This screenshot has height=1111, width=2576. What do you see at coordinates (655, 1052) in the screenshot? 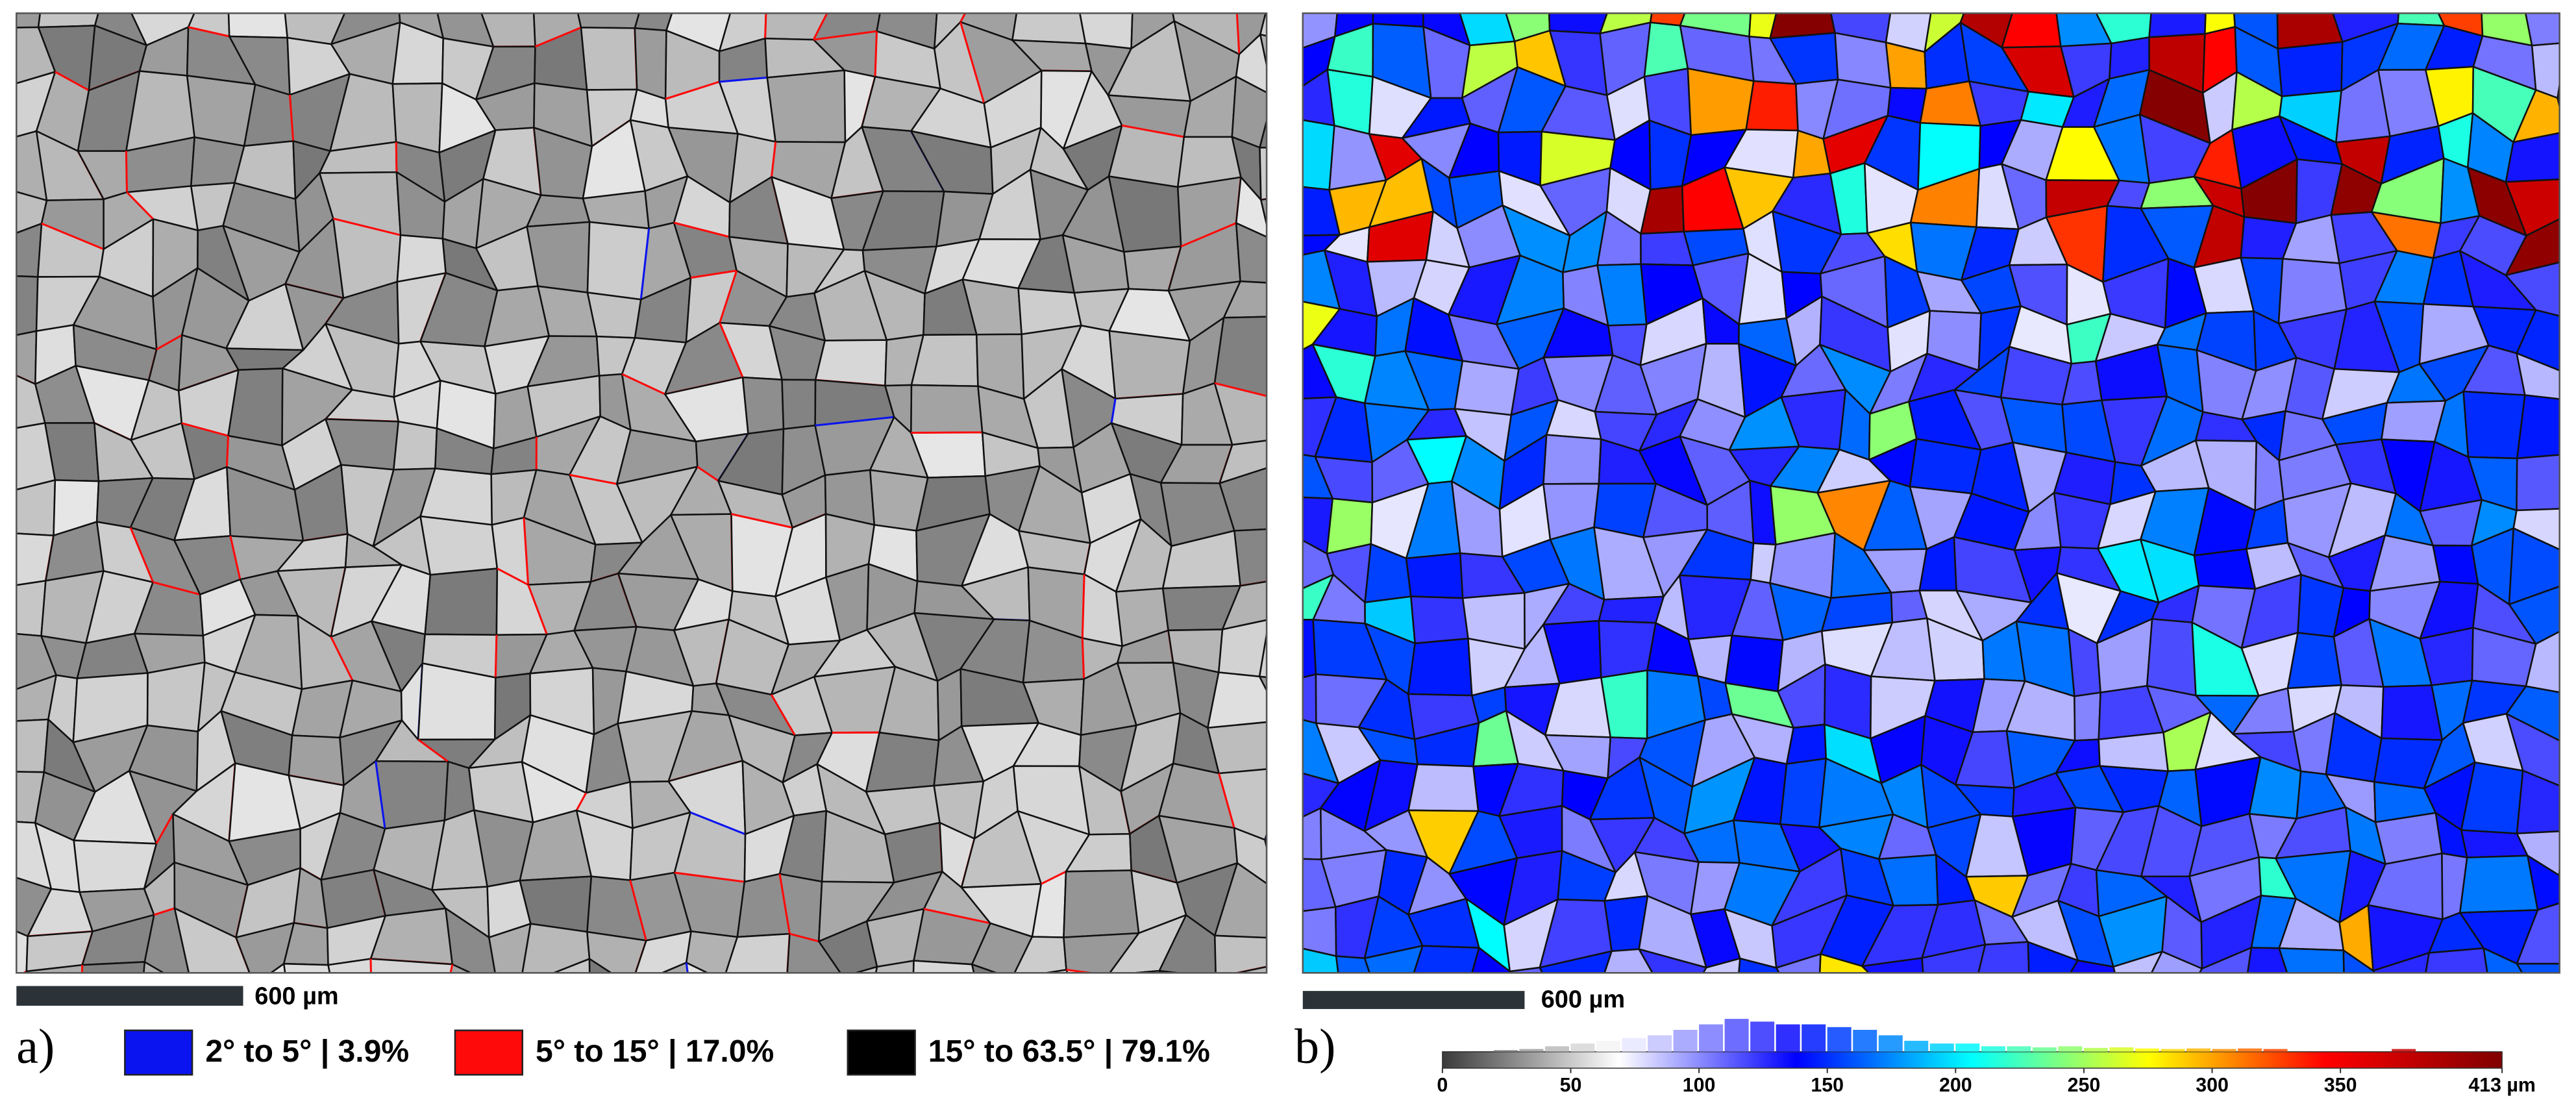
I see `legend-label: 5° to 15° | 17.0%` at bounding box center [655, 1052].